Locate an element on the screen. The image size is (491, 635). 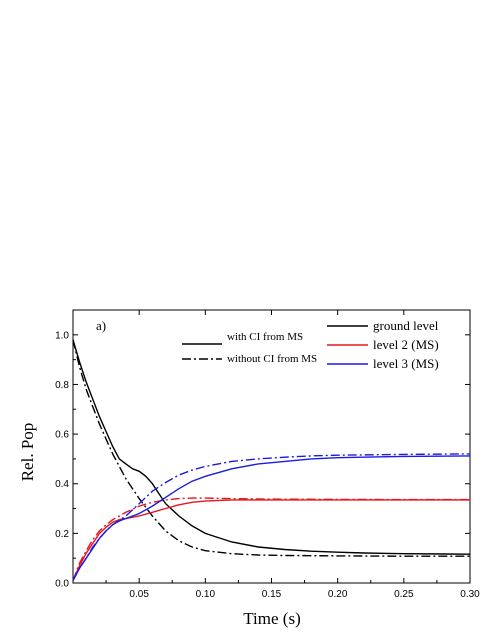
color-legend-label: ground level is located at coordinates (406, 325).